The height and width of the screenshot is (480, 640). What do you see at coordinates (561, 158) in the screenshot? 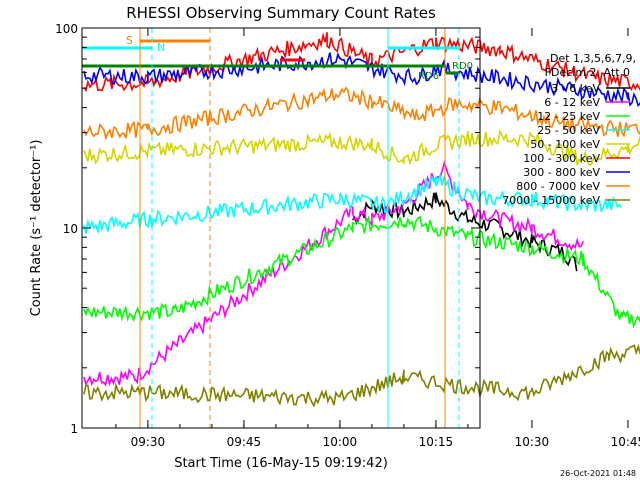
I see `legend-label-6: 100 - 300 keV` at bounding box center [561, 158].